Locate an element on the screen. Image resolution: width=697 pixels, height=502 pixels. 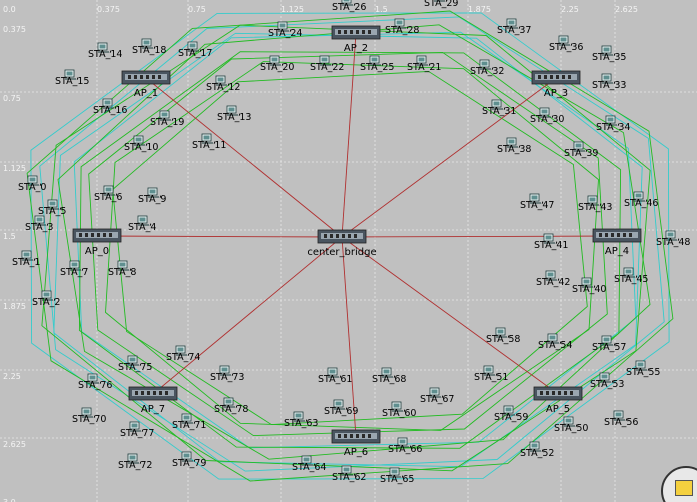
station-sta-60: ,STA_60 is located at coordinates (399, 410).